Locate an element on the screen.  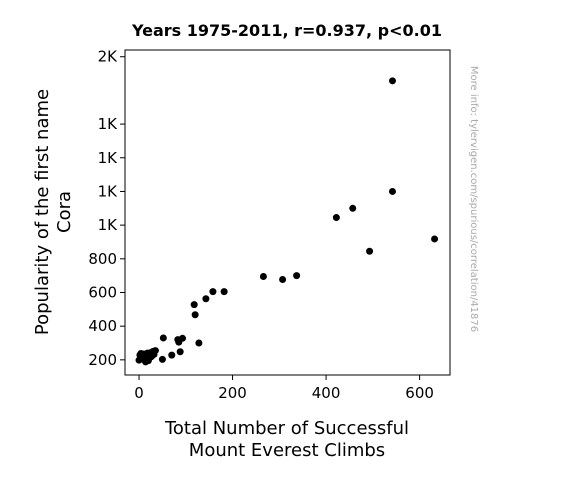
y-tick-label: 400 is located at coordinates (102, 326).